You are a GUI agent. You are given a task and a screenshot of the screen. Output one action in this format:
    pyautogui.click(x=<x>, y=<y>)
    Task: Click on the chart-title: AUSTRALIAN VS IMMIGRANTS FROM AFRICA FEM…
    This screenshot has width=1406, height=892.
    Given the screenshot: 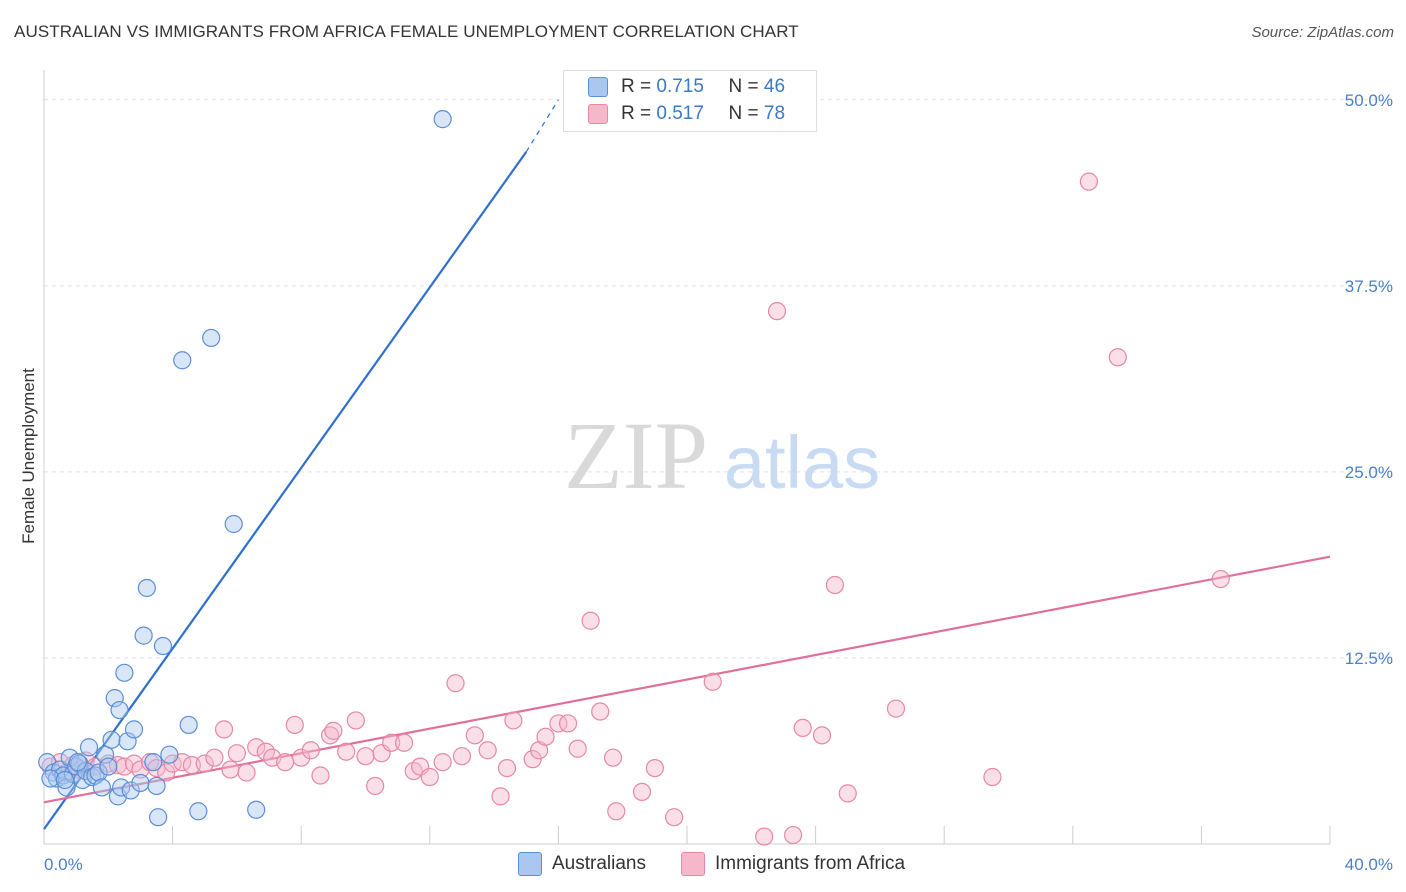 What is the action you would take?
    pyautogui.click(x=406, y=31)
    